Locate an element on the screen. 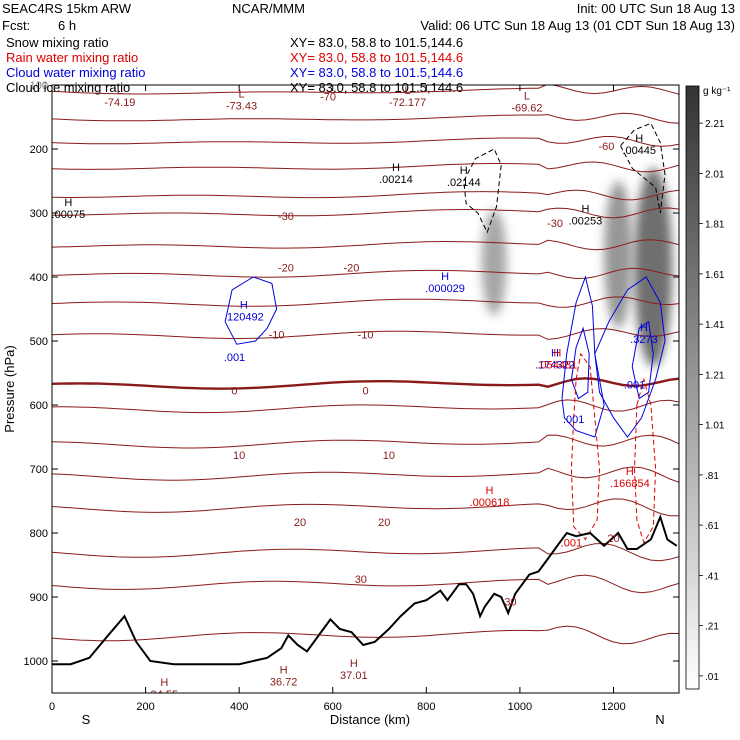  extremum-value: .120492 is located at coordinates (244, 318).